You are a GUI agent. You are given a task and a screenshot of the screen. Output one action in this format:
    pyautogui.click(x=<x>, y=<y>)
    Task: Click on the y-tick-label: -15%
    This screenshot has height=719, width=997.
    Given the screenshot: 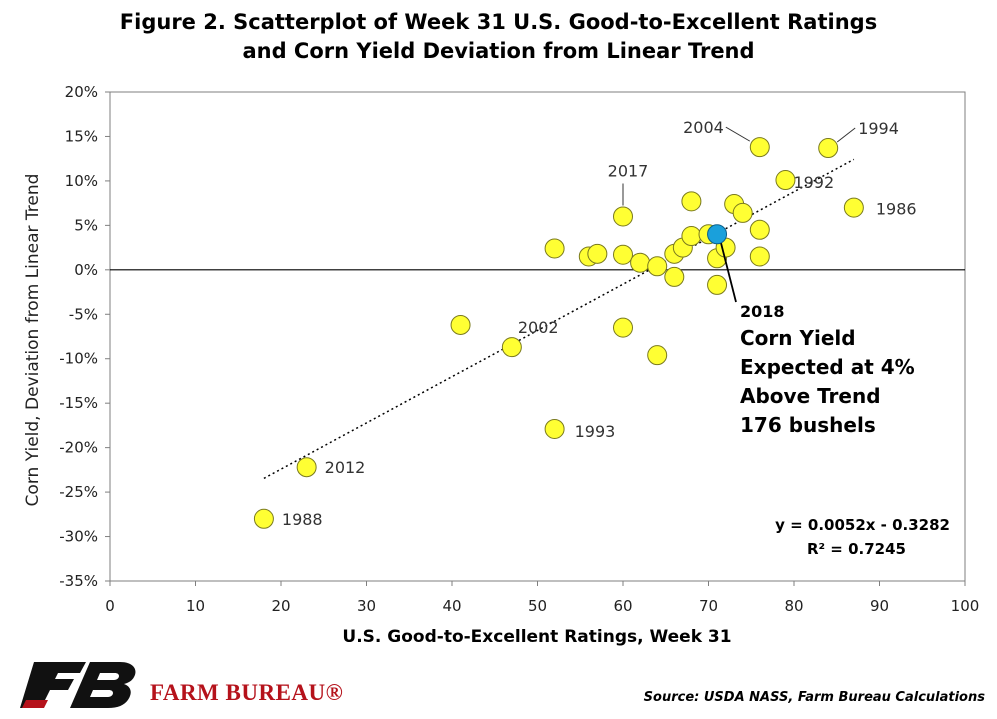 What is the action you would take?
    pyautogui.click(x=78, y=403)
    